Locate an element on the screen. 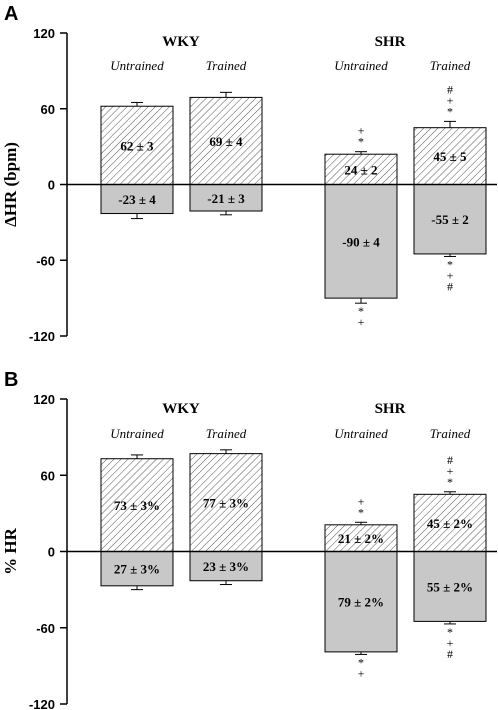 This screenshot has height=710, width=498. panel-label: B is located at coordinates (11, 380).